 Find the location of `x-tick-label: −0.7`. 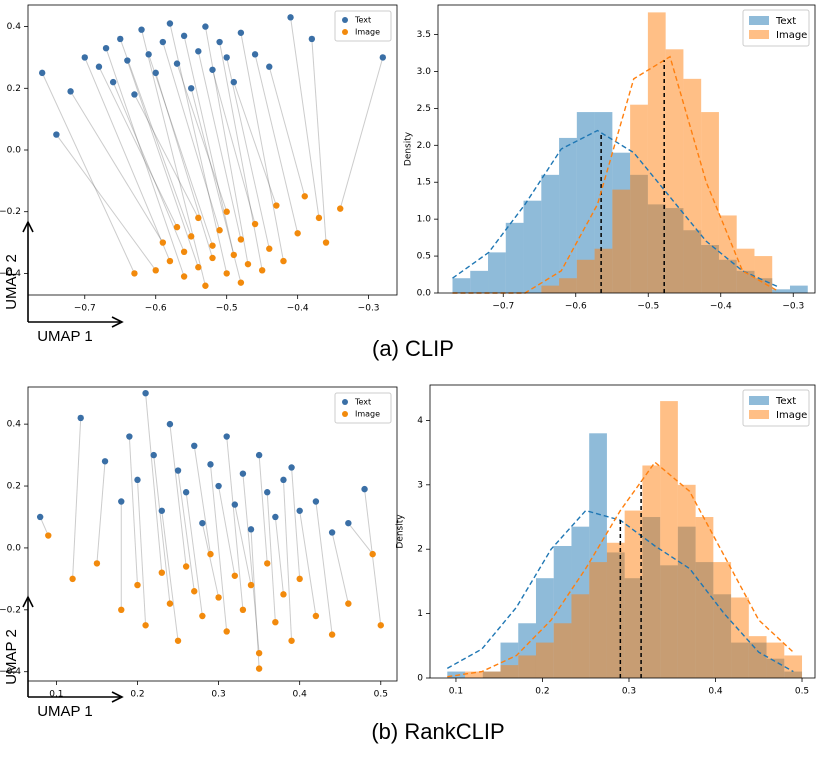

x-tick-label: −0.7 is located at coordinates (85, 309).